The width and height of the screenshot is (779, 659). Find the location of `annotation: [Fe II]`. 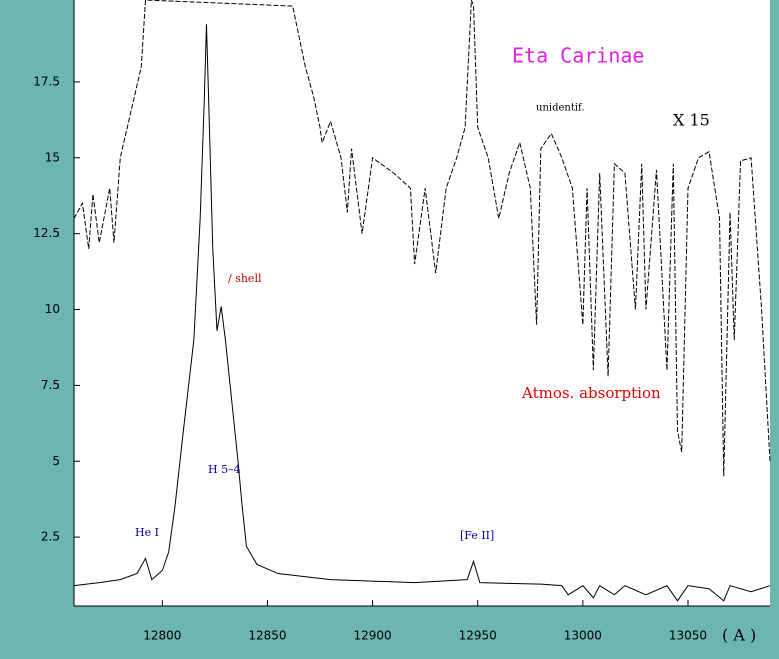

annotation: [Fe II] is located at coordinates (477, 535).